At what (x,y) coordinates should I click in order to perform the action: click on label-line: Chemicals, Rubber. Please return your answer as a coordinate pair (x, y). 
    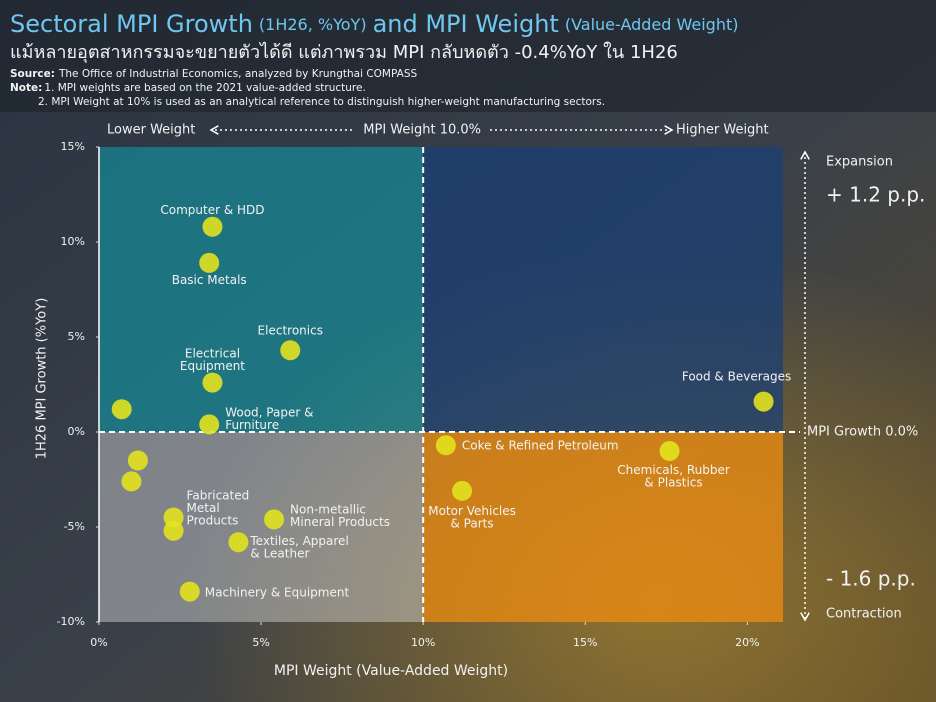
    Looking at the image, I should click on (673, 470).